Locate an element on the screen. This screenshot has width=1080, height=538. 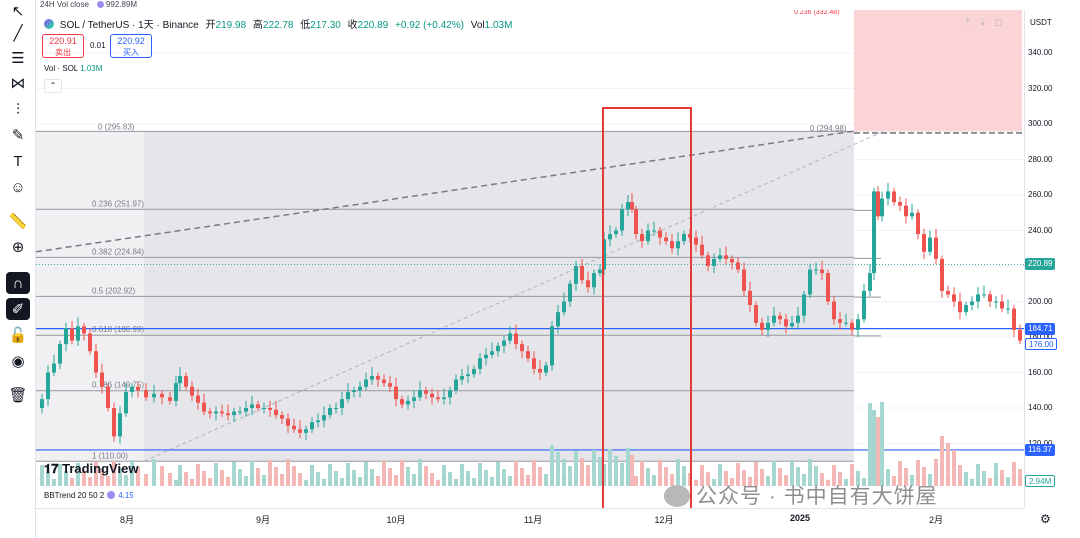
move-up-icon: ⇡ is located at coordinates (968, 22).